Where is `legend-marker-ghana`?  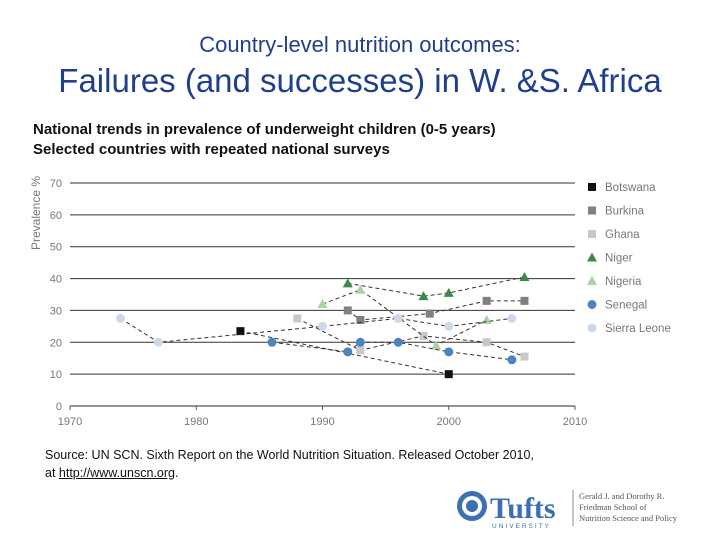
legend-marker-ghana is located at coordinates (592, 234).